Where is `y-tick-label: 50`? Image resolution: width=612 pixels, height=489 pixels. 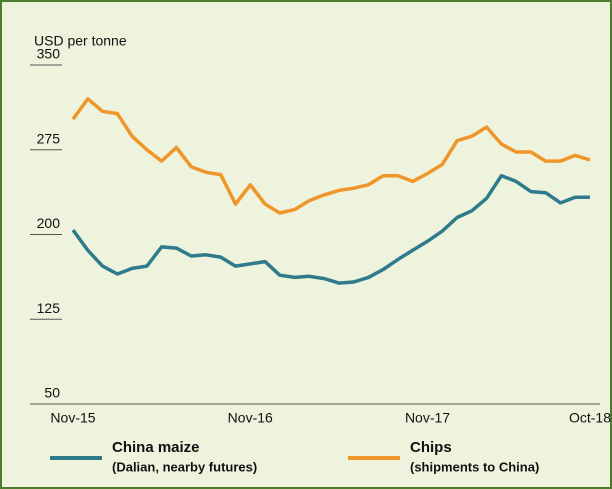 y-tick-label: 50 is located at coordinates (52, 393).